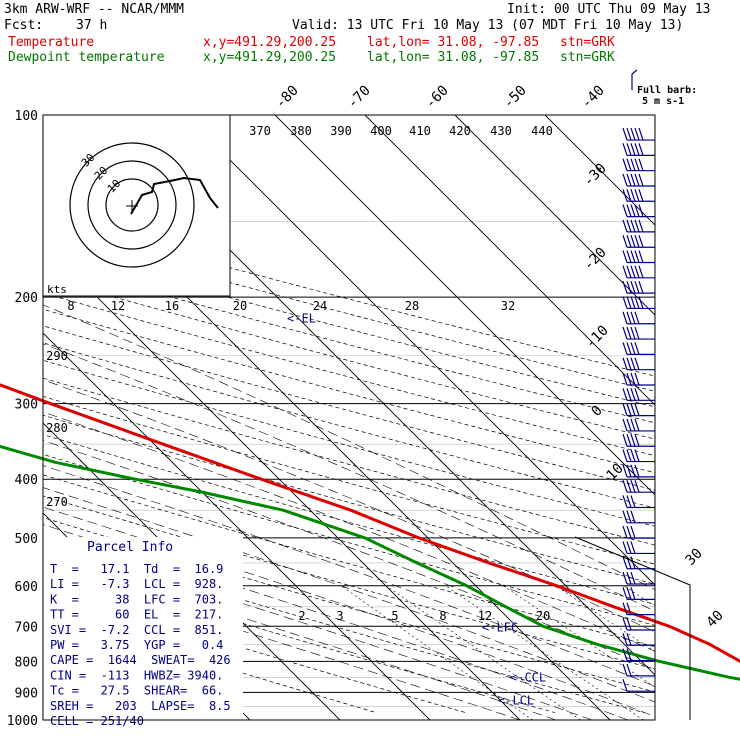 This screenshot has width=740, height=740. I want to click on isotherm-label: -10, so click(597, 337).